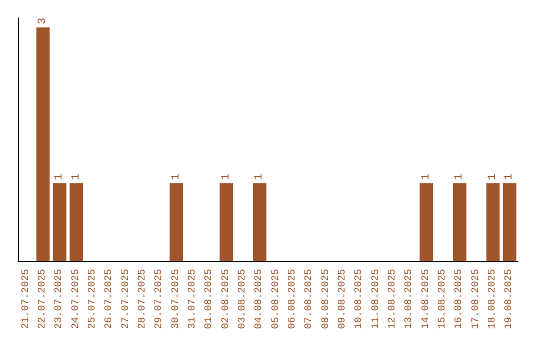 The width and height of the screenshot is (540, 340). I want to click on x-tick-label: 04.08.2025, so click(260, 299).